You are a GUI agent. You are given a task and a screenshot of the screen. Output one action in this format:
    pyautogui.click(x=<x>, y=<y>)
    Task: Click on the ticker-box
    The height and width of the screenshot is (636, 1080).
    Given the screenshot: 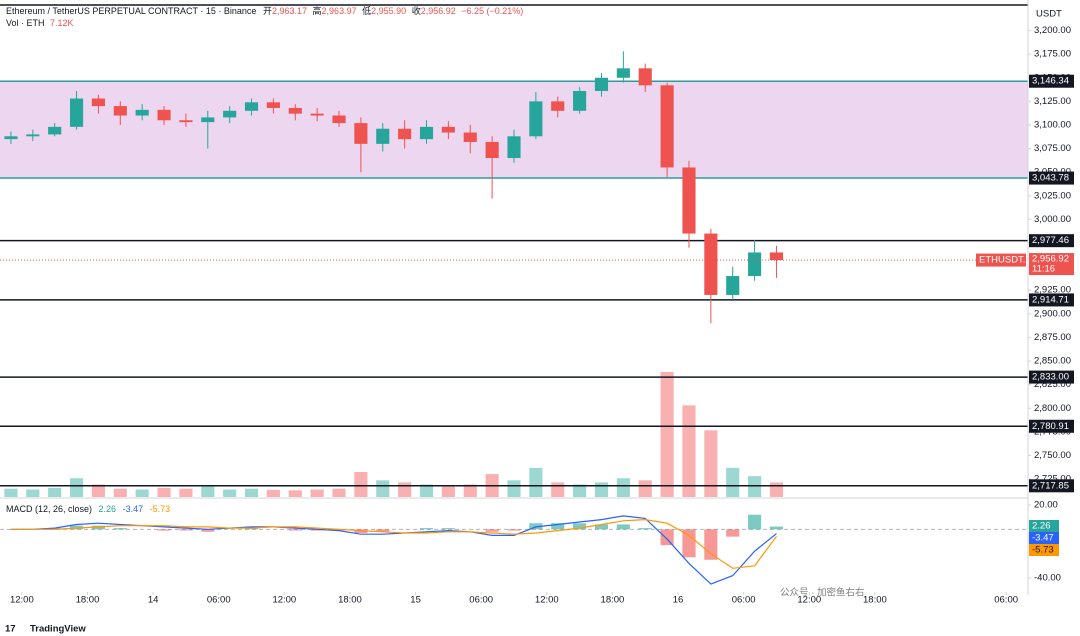 What is the action you would take?
    pyautogui.click(x=1001, y=260)
    